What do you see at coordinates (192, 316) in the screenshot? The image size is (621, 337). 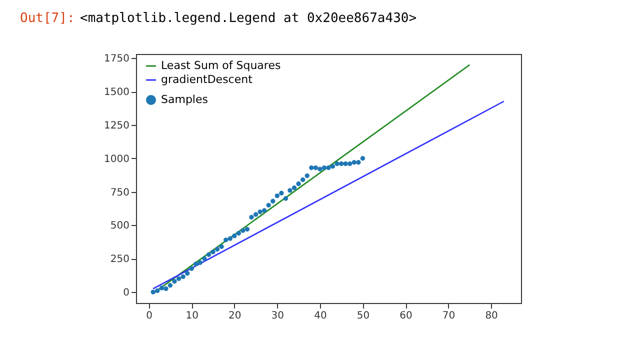 I see `x-tick-label: 10` at bounding box center [192, 316].